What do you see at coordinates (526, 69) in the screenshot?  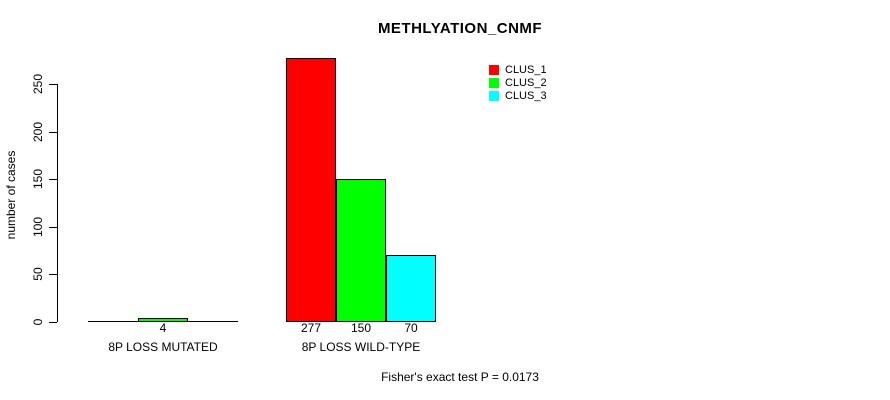 I see `legend-label: CLUS_1` at bounding box center [526, 69].